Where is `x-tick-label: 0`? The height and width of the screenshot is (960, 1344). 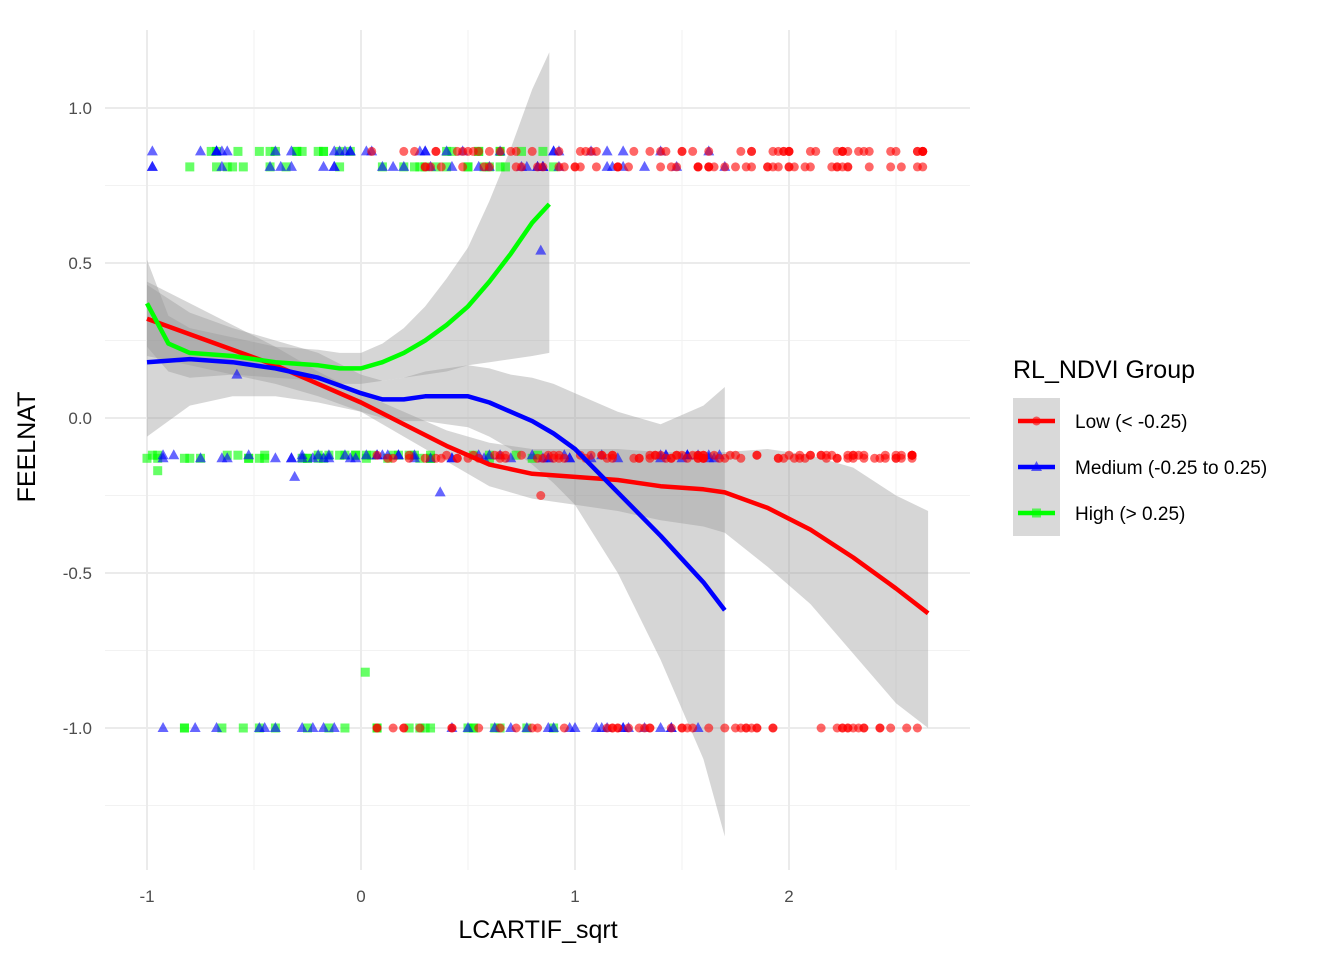
x-tick-label: 0 is located at coordinates (360, 896).